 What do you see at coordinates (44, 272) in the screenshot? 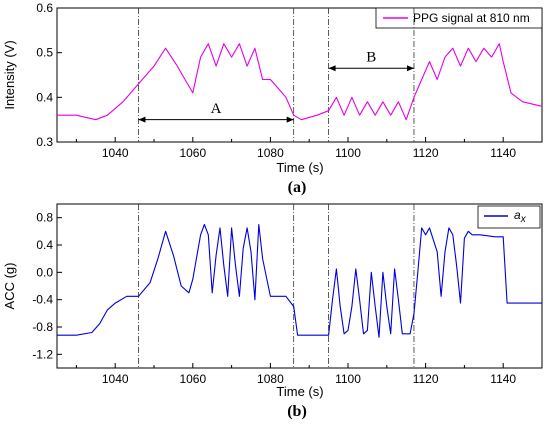
I see `y-tick-label: 0.0` at bounding box center [44, 272].